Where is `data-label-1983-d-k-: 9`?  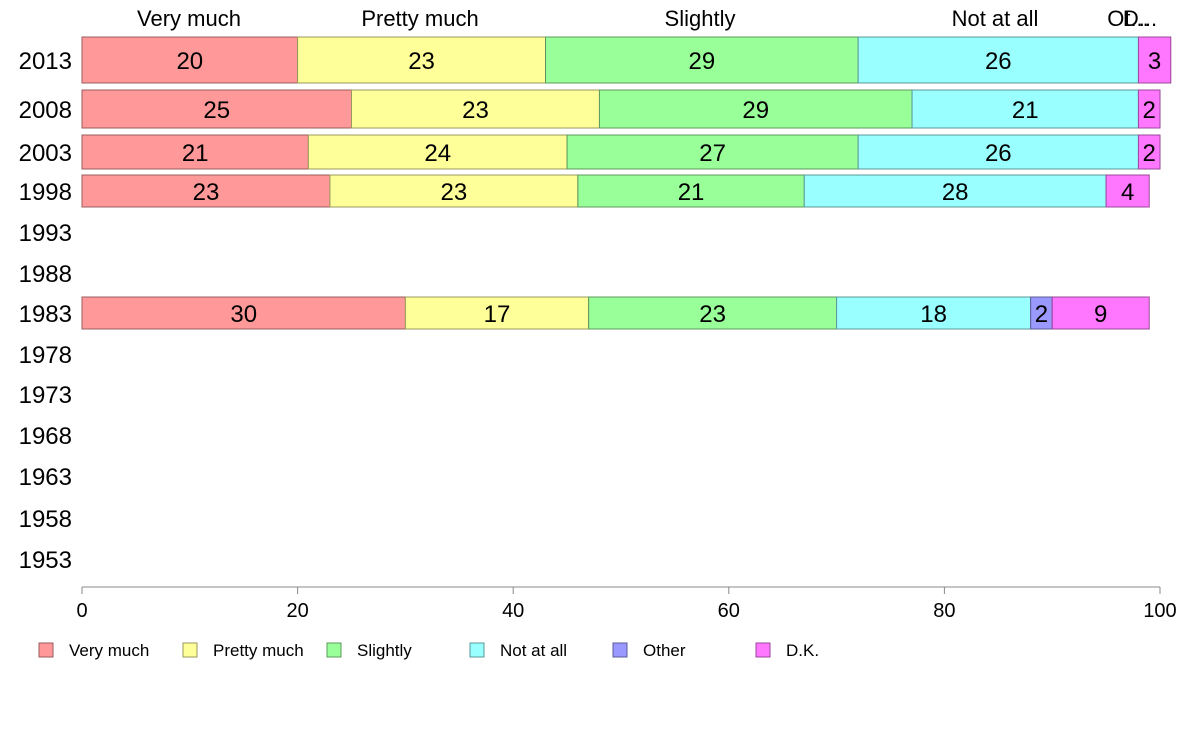 data-label-1983-d-k-: 9 is located at coordinates (1100, 314).